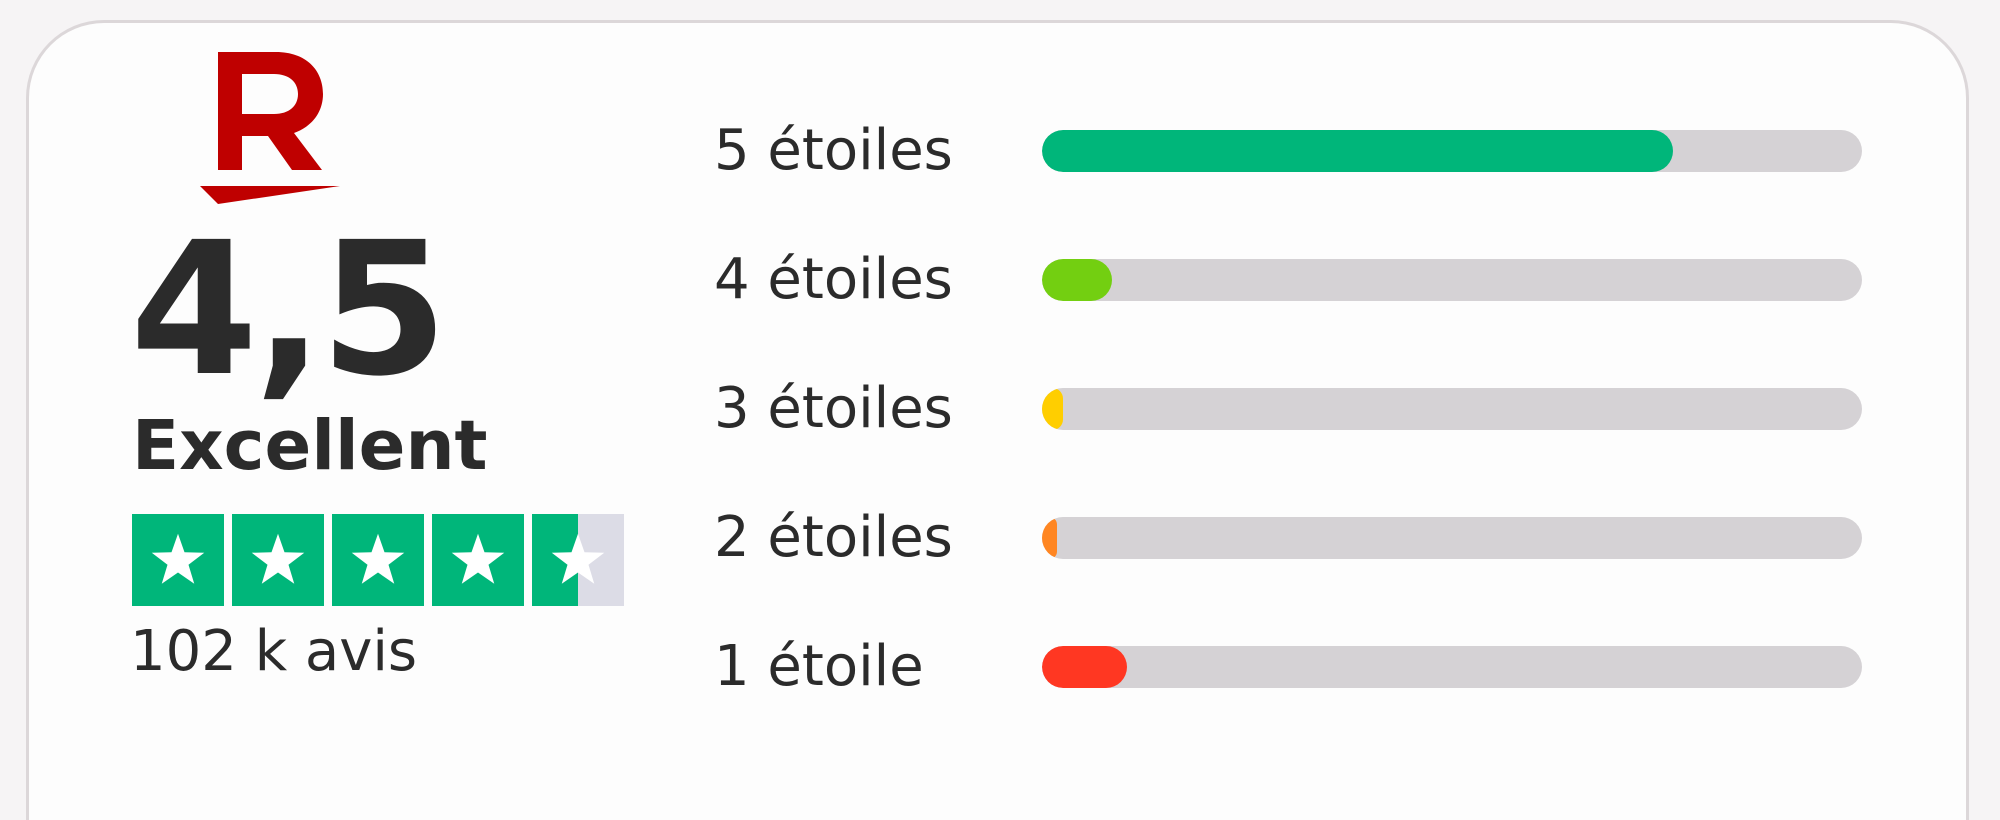 The height and width of the screenshot is (820, 2000). What do you see at coordinates (270, 128) in the screenshot?
I see `rakuten-logo` at bounding box center [270, 128].